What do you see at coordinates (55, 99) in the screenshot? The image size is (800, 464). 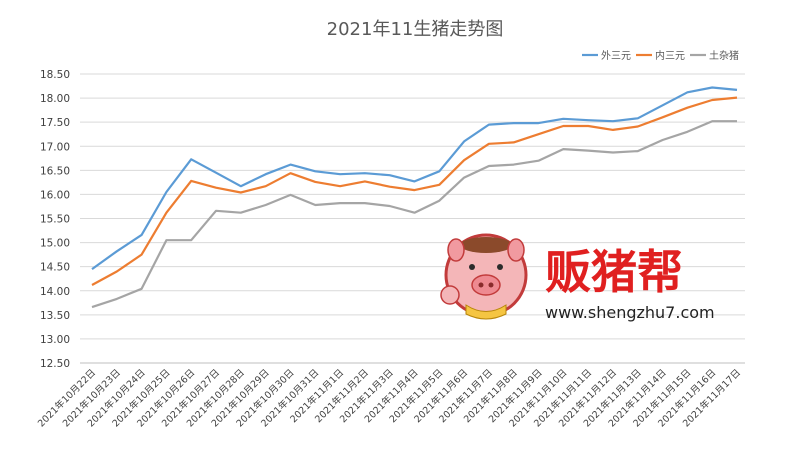 I see `y-tick-label: 18.00` at bounding box center [55, 99].